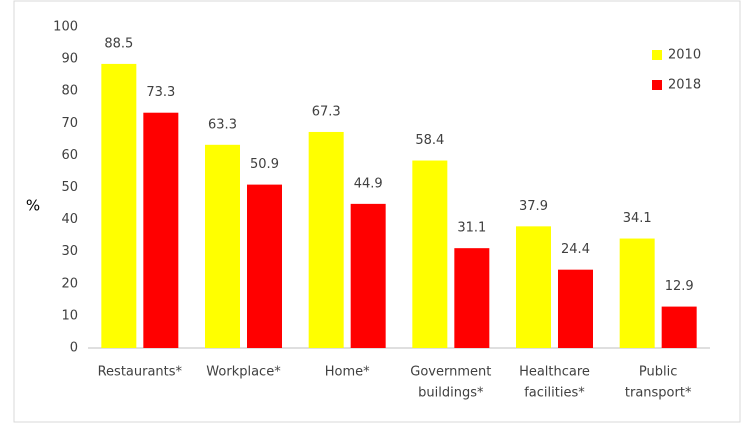 Image resolution: width=745 pixels, height=423 pixels. What do you see at coordinates (451, 393) in the screenshot?
I see `x-tick-label: buildings*` at bounding box center [451, 393].